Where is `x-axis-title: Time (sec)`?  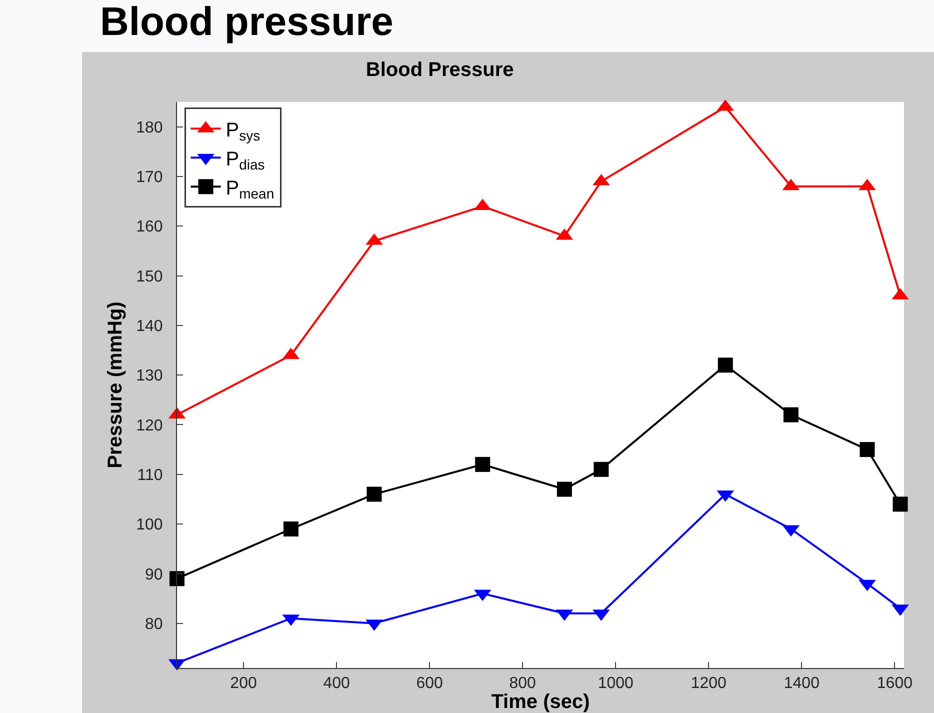
x-axis-title: Time (sec) is located at coordinates (540, 702).